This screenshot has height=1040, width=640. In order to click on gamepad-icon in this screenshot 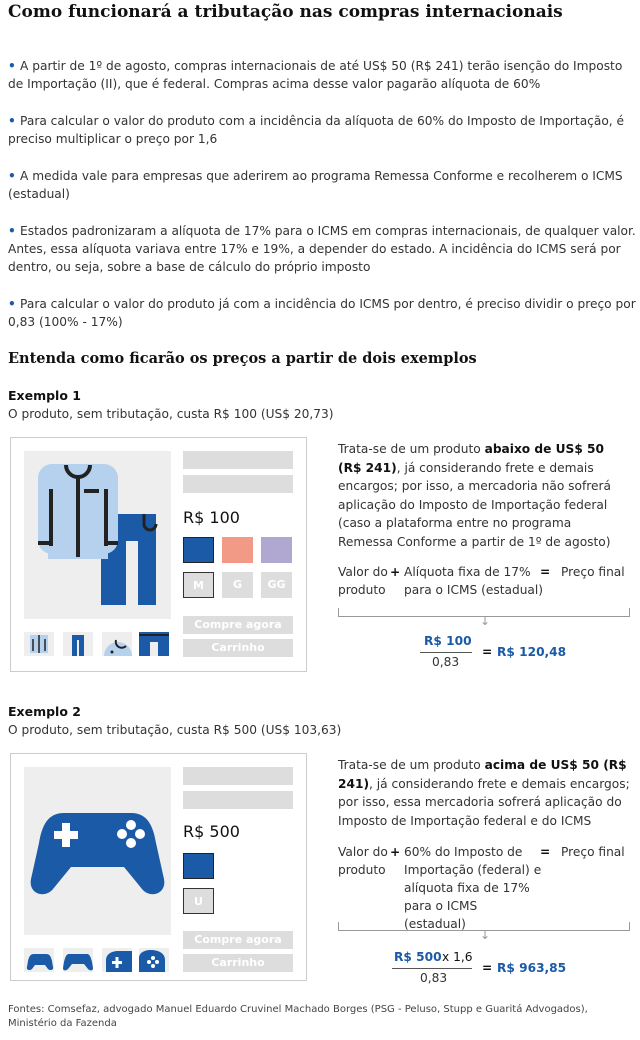, I will do `click(97, 851)`.